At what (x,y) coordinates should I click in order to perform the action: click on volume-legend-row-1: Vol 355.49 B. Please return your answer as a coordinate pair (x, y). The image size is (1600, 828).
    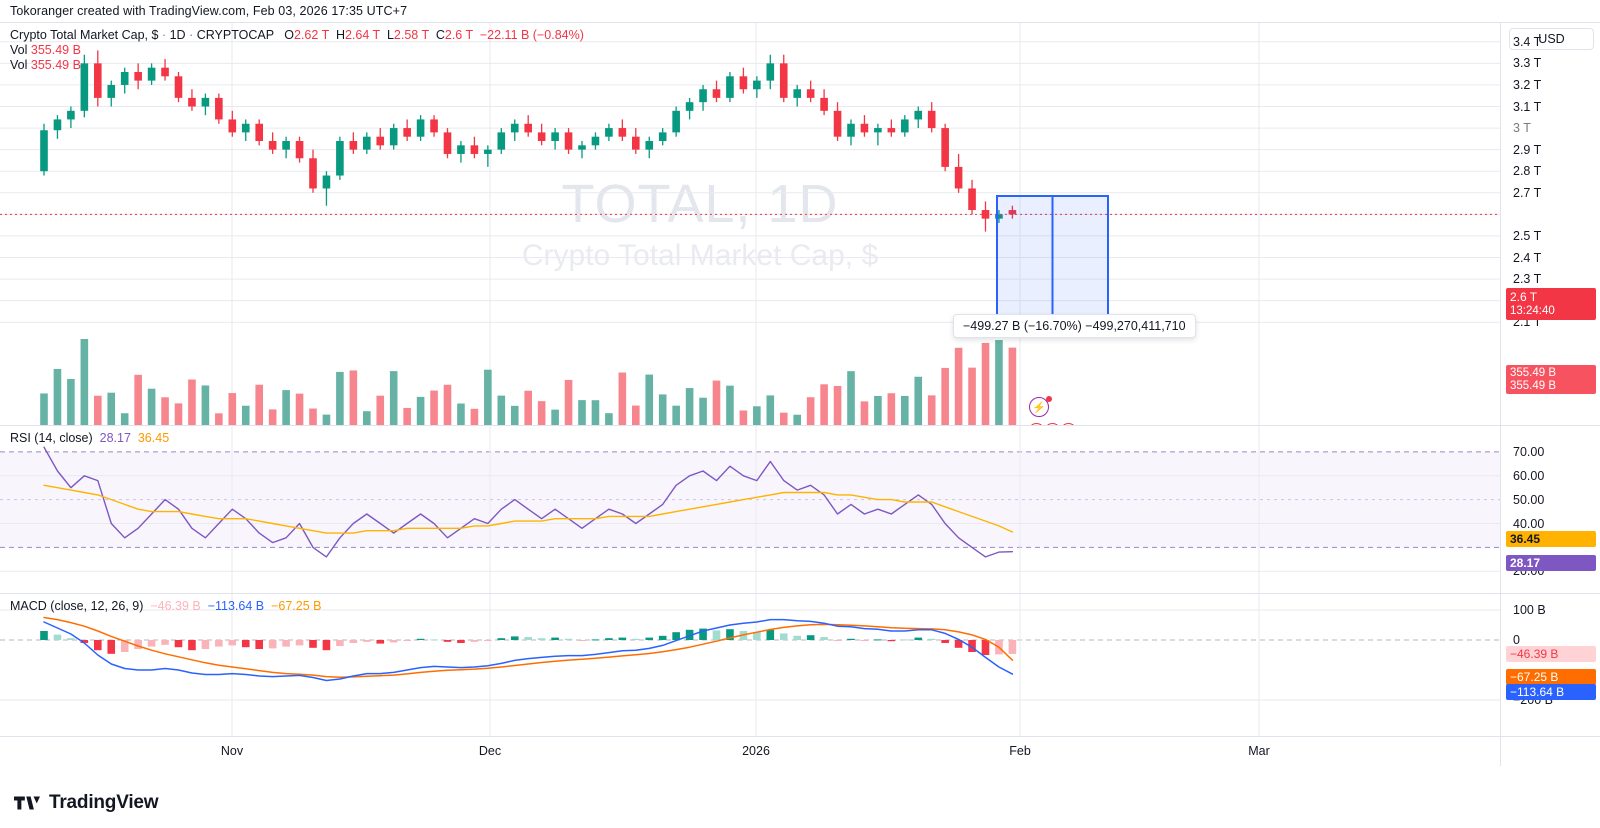
    Looking at the image, I should click on (297, 50).